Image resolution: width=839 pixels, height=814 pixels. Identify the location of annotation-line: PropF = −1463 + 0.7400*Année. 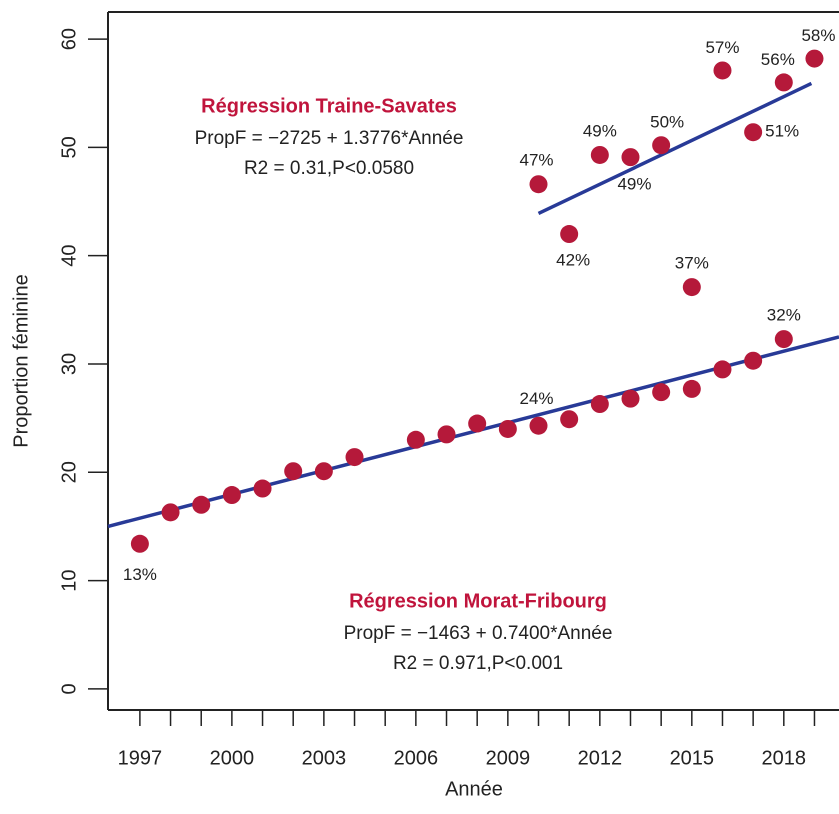
(478, 633).